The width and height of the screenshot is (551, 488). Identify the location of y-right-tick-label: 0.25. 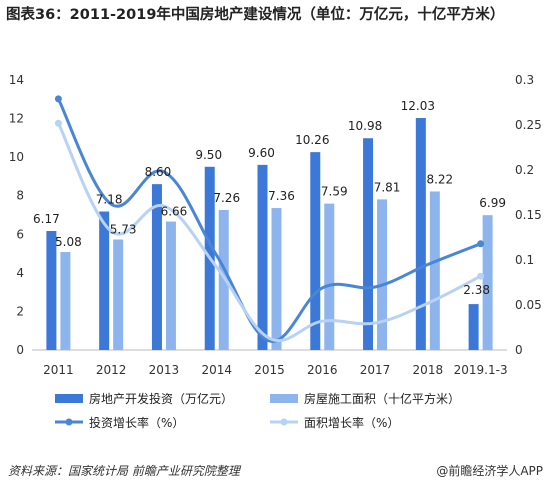
(528, 125).